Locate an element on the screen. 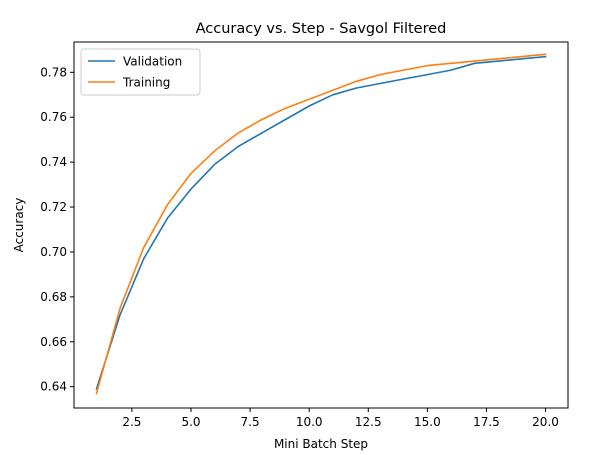  x-tick-label: 12.5 is located at coordinates (368, 422).